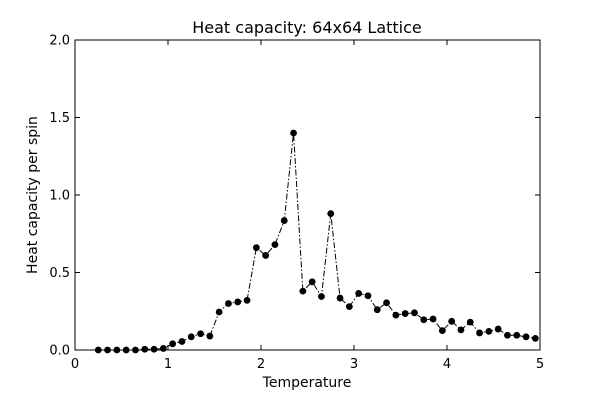 The image size is (600, 400). I want to click on y-tick-label: 1.0, so click(59, 196).